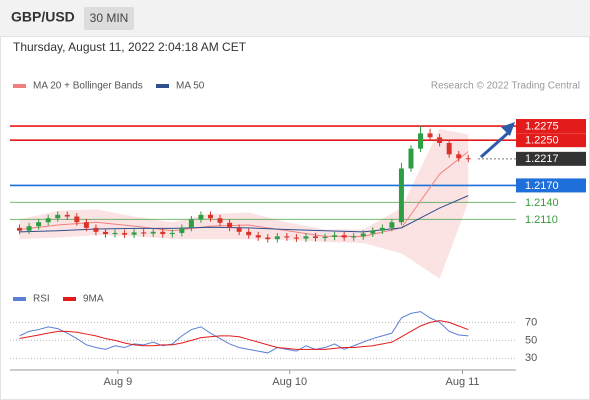 Image resolution: width=590 pixels, height=400 pixels. Describe the element at coordinates (494, 145) in the screenshot. I see `forecast-arrow` at that location.